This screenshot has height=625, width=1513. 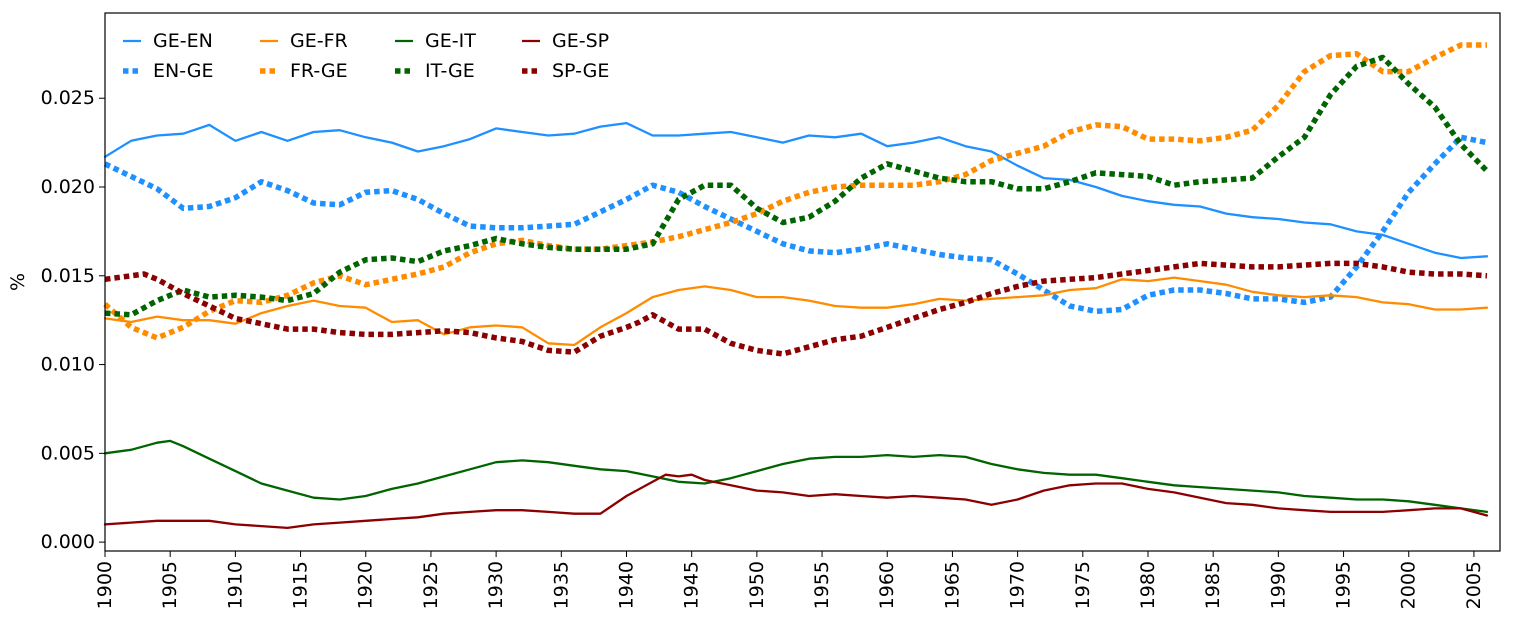 What do you see at coordinates (301, 585) in the screenshot?
I see `x-tick-label: 1915` at bounding box center [301, 585].